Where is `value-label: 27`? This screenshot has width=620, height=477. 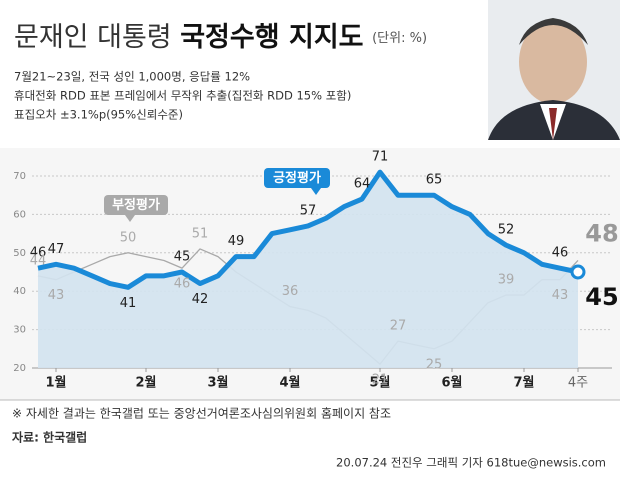 value-label: 27 is located at coordinates (398, 326).